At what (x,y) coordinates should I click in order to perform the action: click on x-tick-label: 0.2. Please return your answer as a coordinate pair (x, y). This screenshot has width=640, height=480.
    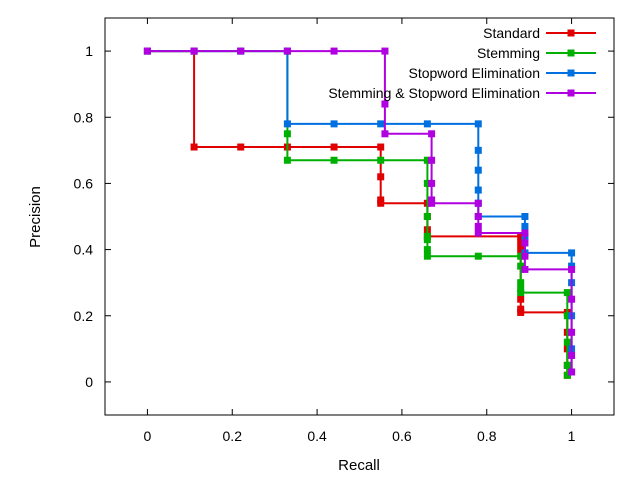
    Looking at the image, I should click on (233, 436).